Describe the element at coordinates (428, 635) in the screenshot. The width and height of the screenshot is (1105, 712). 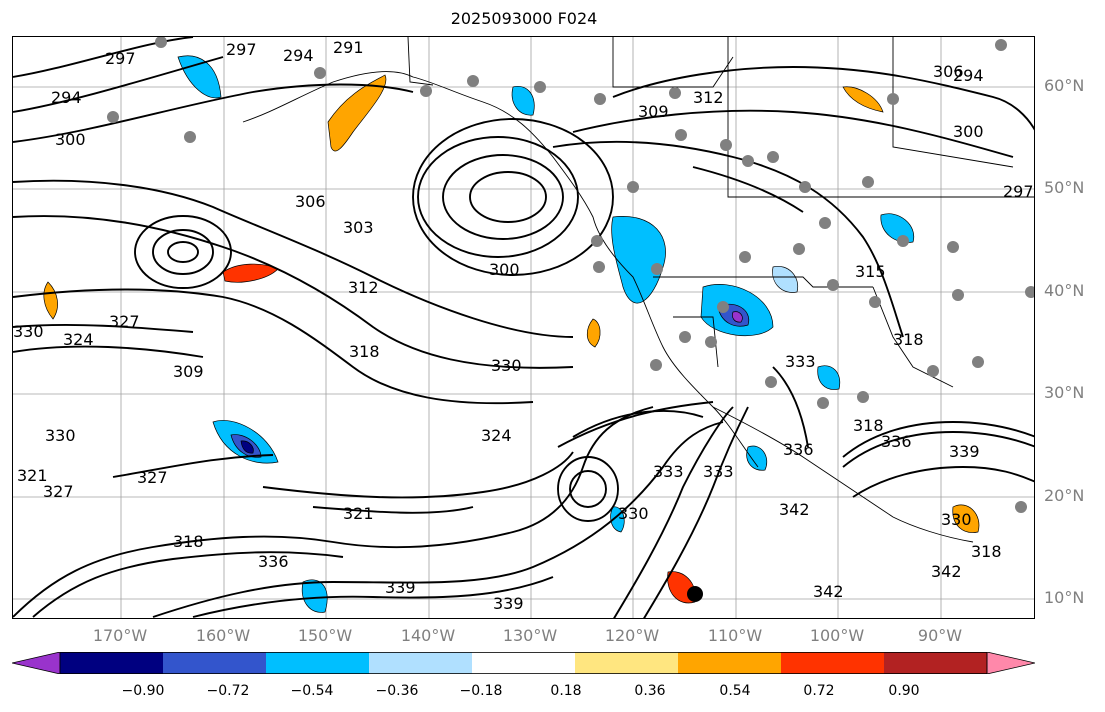
I see `longitude-label: 140°W` at that location.